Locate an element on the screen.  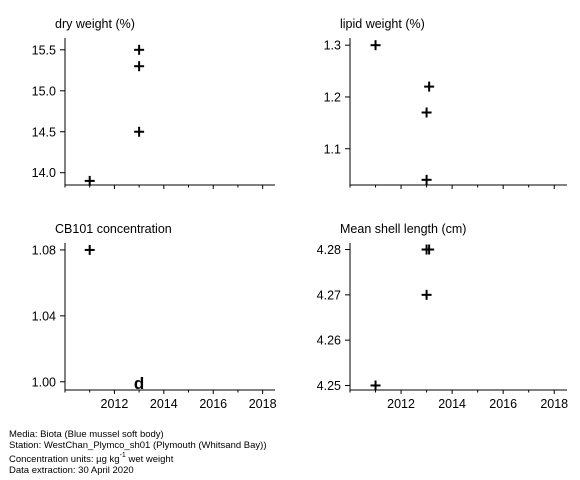
y-tick-label: 1.2 is located at coordinates (332, 97).